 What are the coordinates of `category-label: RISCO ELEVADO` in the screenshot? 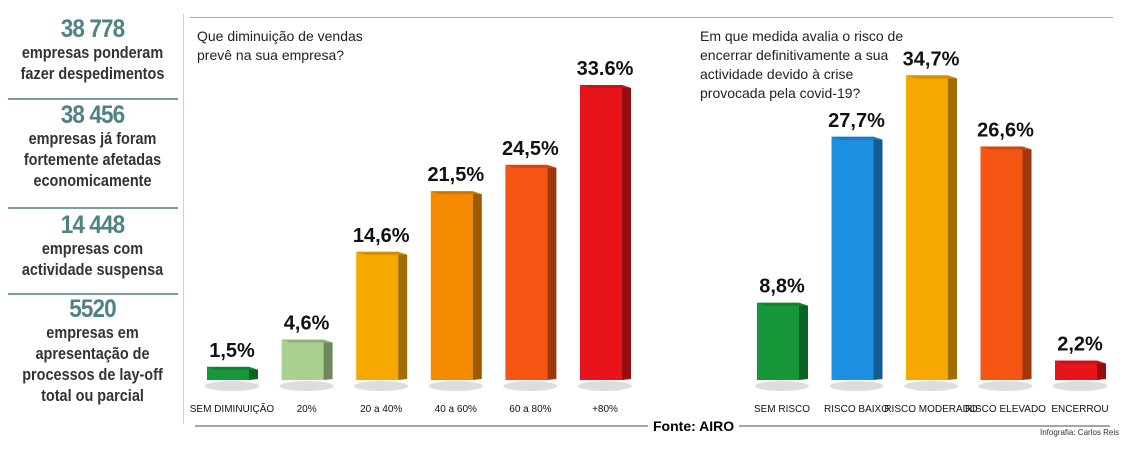 It's located at (1005, 409).